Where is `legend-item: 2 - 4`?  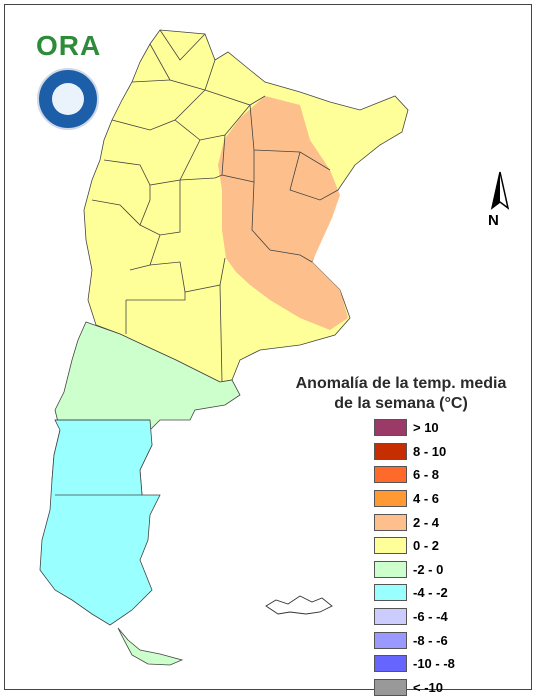
legend-item: 2 - 4 is located at coordinates (414, 522).